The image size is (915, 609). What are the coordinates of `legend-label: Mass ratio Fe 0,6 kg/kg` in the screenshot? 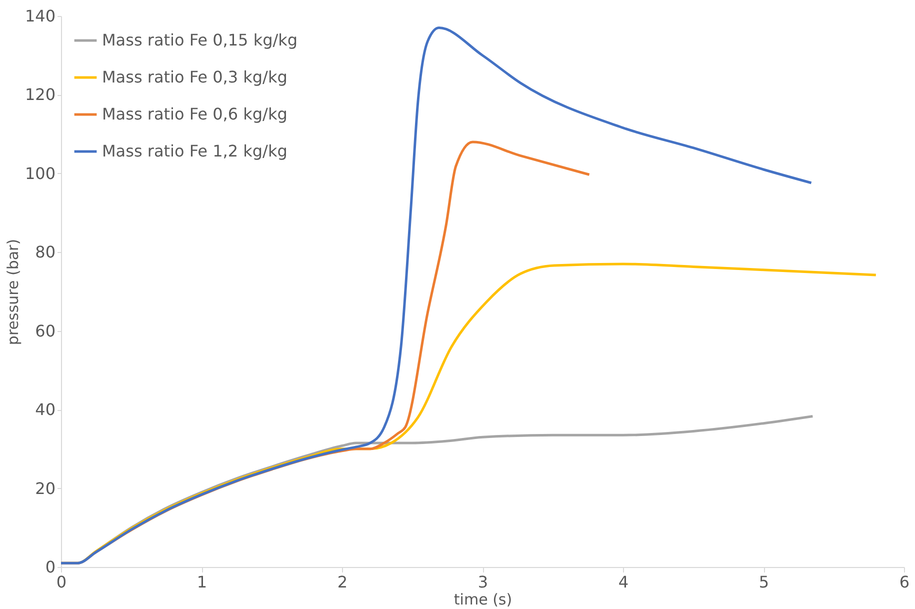 It's located at (195, 114).